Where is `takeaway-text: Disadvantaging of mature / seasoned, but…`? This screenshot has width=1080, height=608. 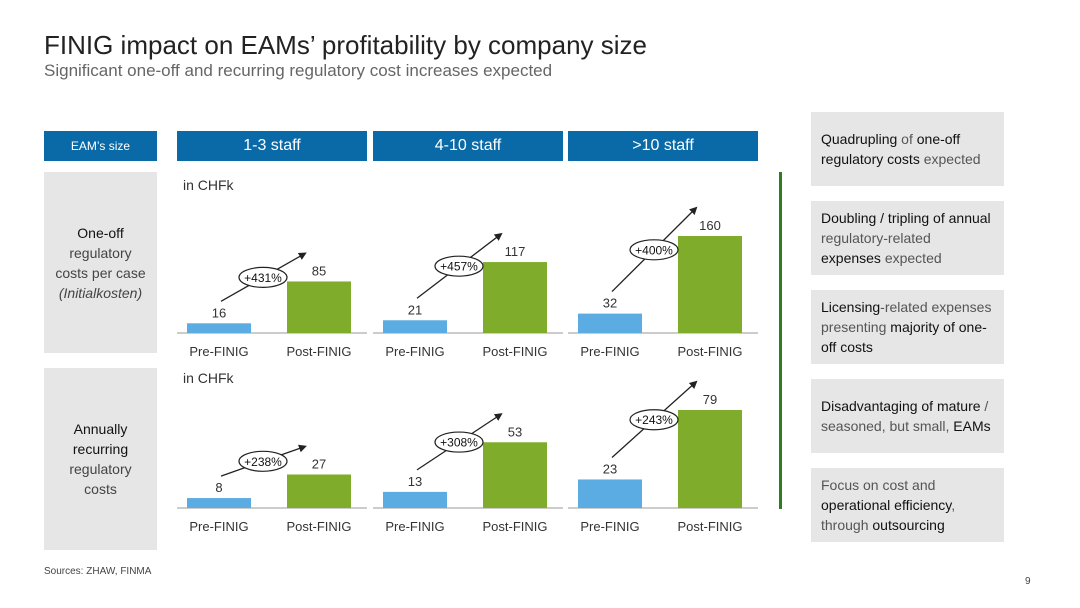 takeaway-text: Disadvantaging of mature / seasoned, but… is located at coordinates (907, 416).